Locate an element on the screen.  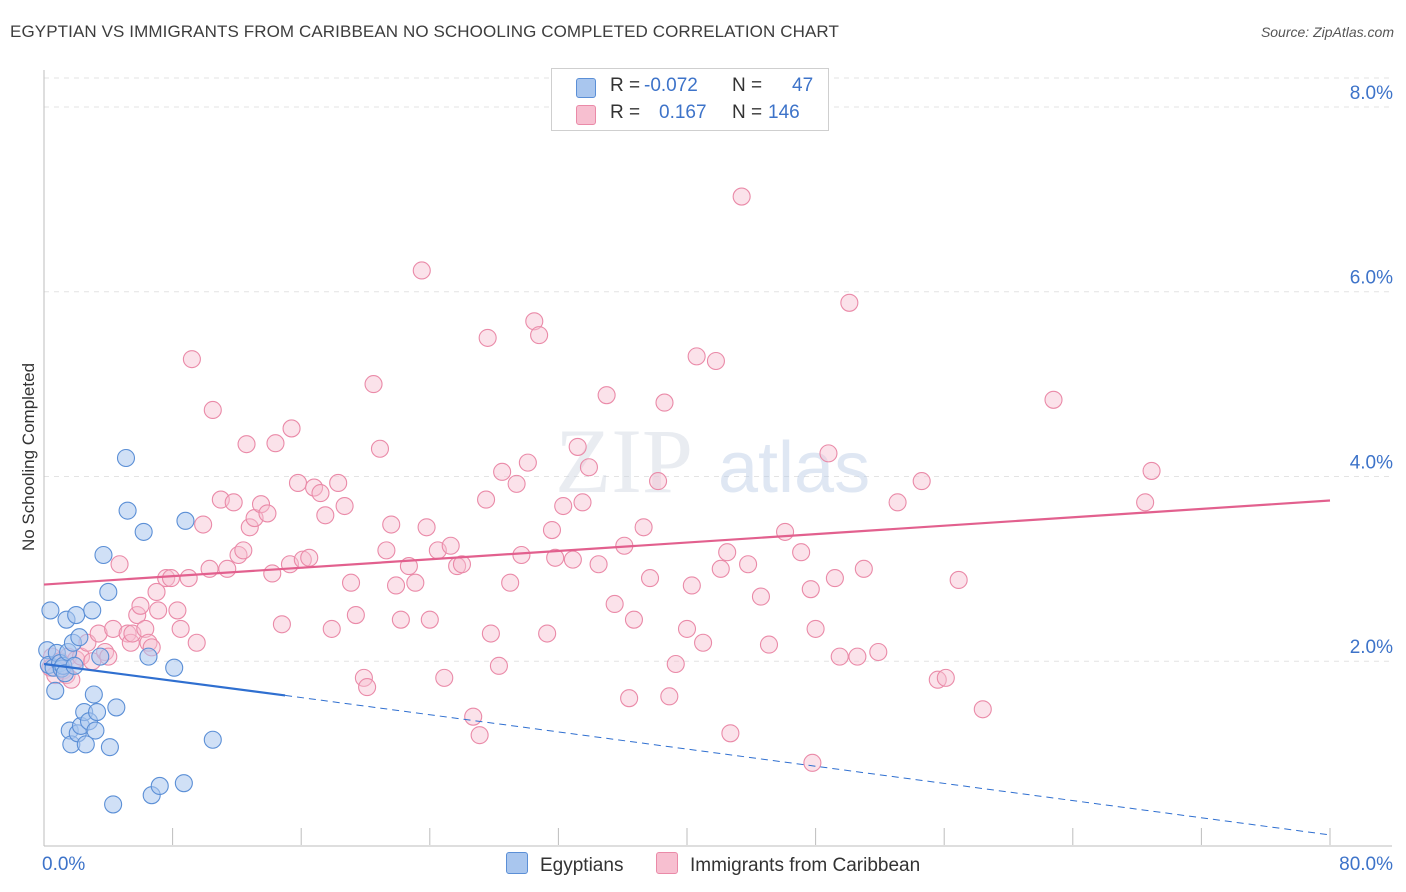
egyptians-r-value: -0.072 is located at coordinates (671, 85).